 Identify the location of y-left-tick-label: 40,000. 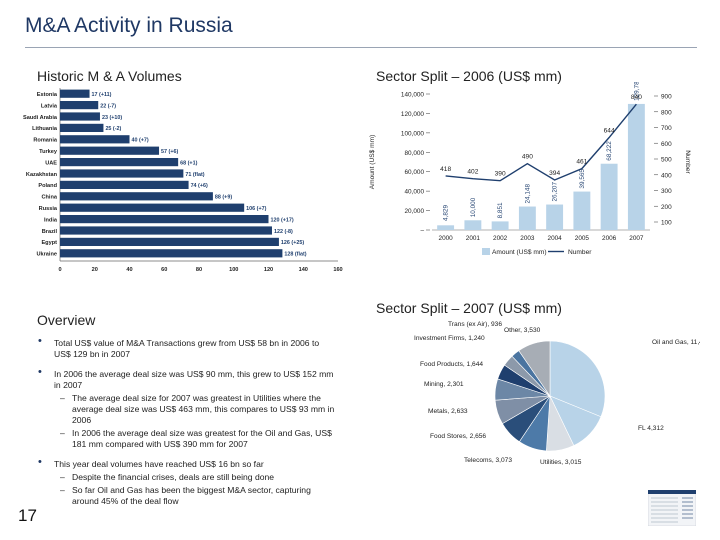
(414, 192).